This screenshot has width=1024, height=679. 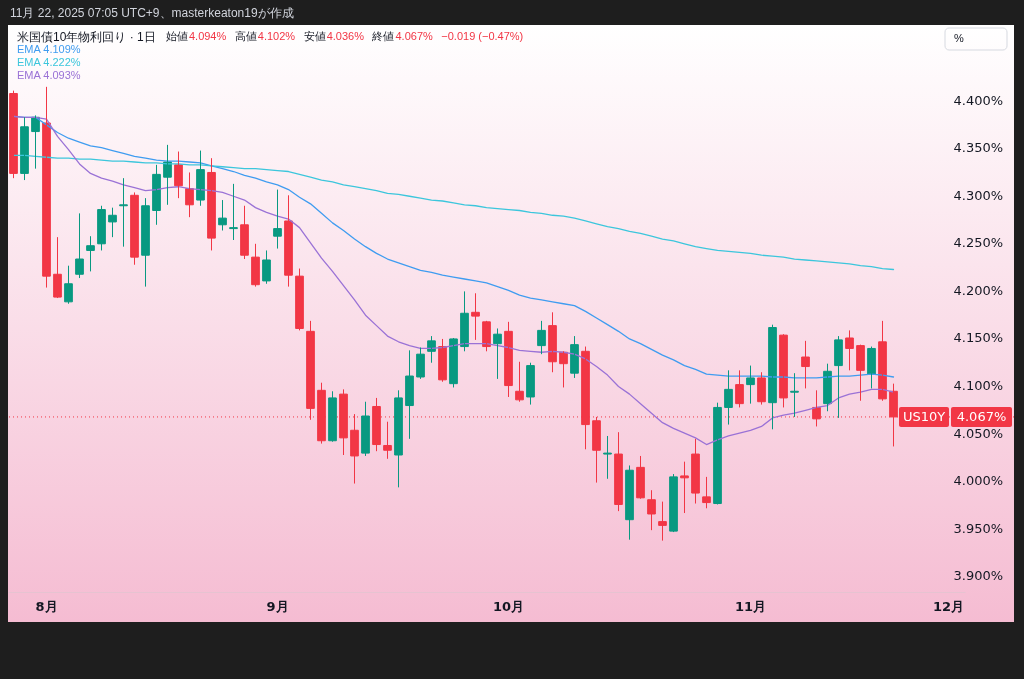 I want to click on y-tick-label: 4.000%, so click(x=978, y=481).